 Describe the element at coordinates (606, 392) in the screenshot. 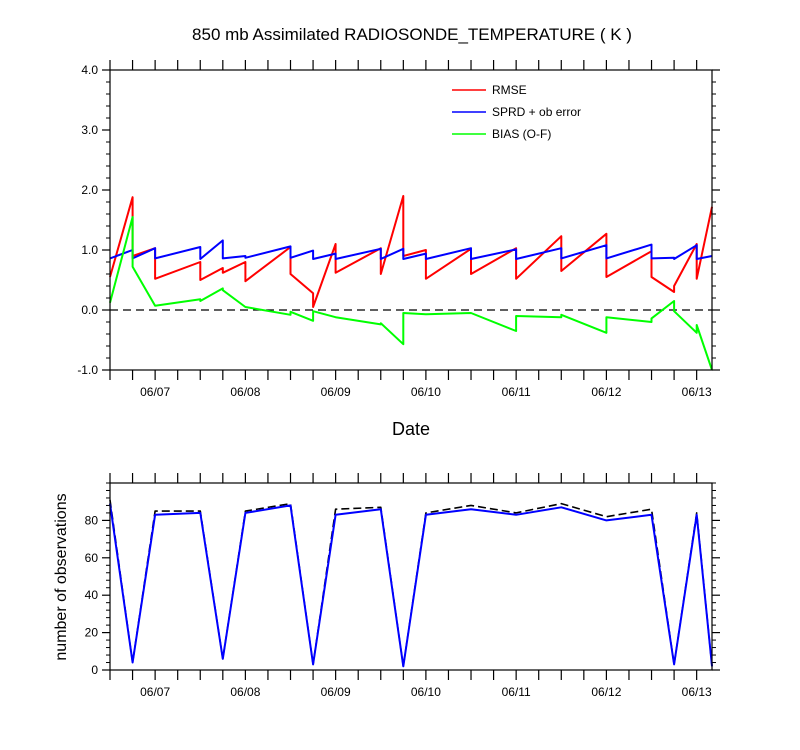

I see `chart0-x-tick-label-5: 06/12` at that location.